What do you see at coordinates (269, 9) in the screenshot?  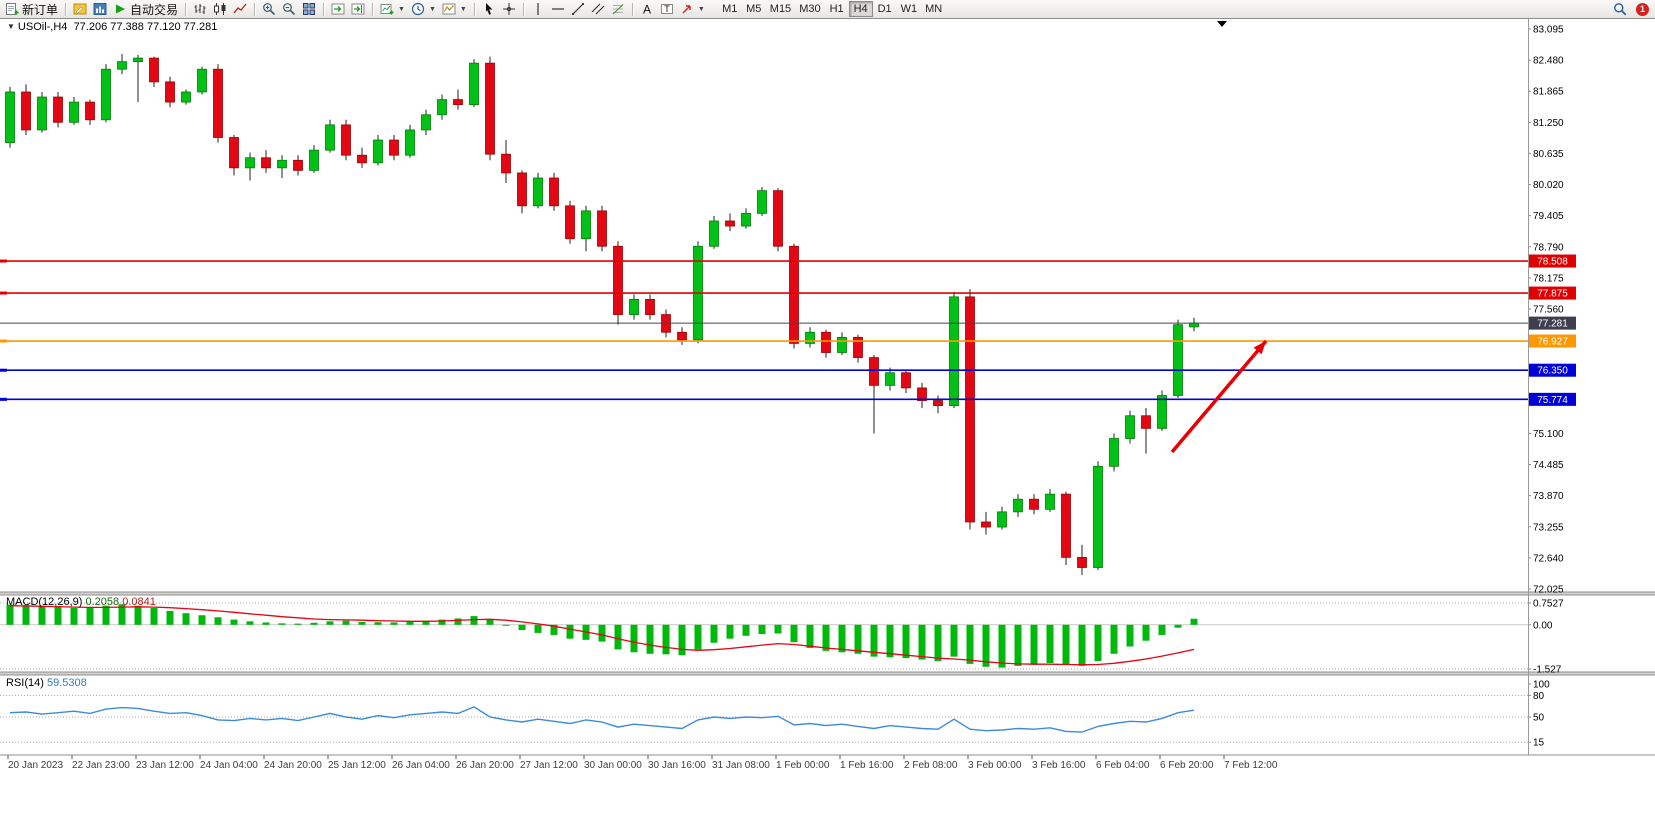 I see `zoom-in-button` at bounding box center [269, 9].